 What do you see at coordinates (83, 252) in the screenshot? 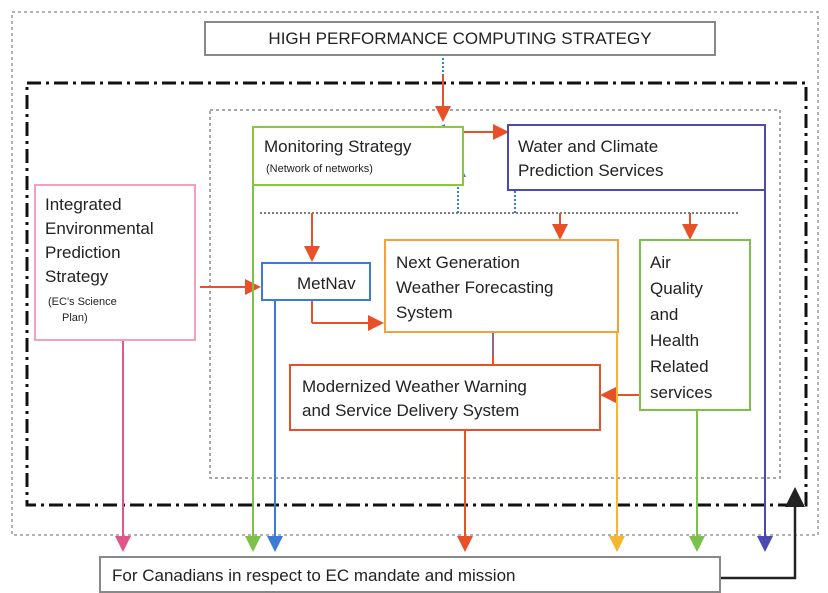
I see `node-line: Prediction` at bounding box center [83, 252].